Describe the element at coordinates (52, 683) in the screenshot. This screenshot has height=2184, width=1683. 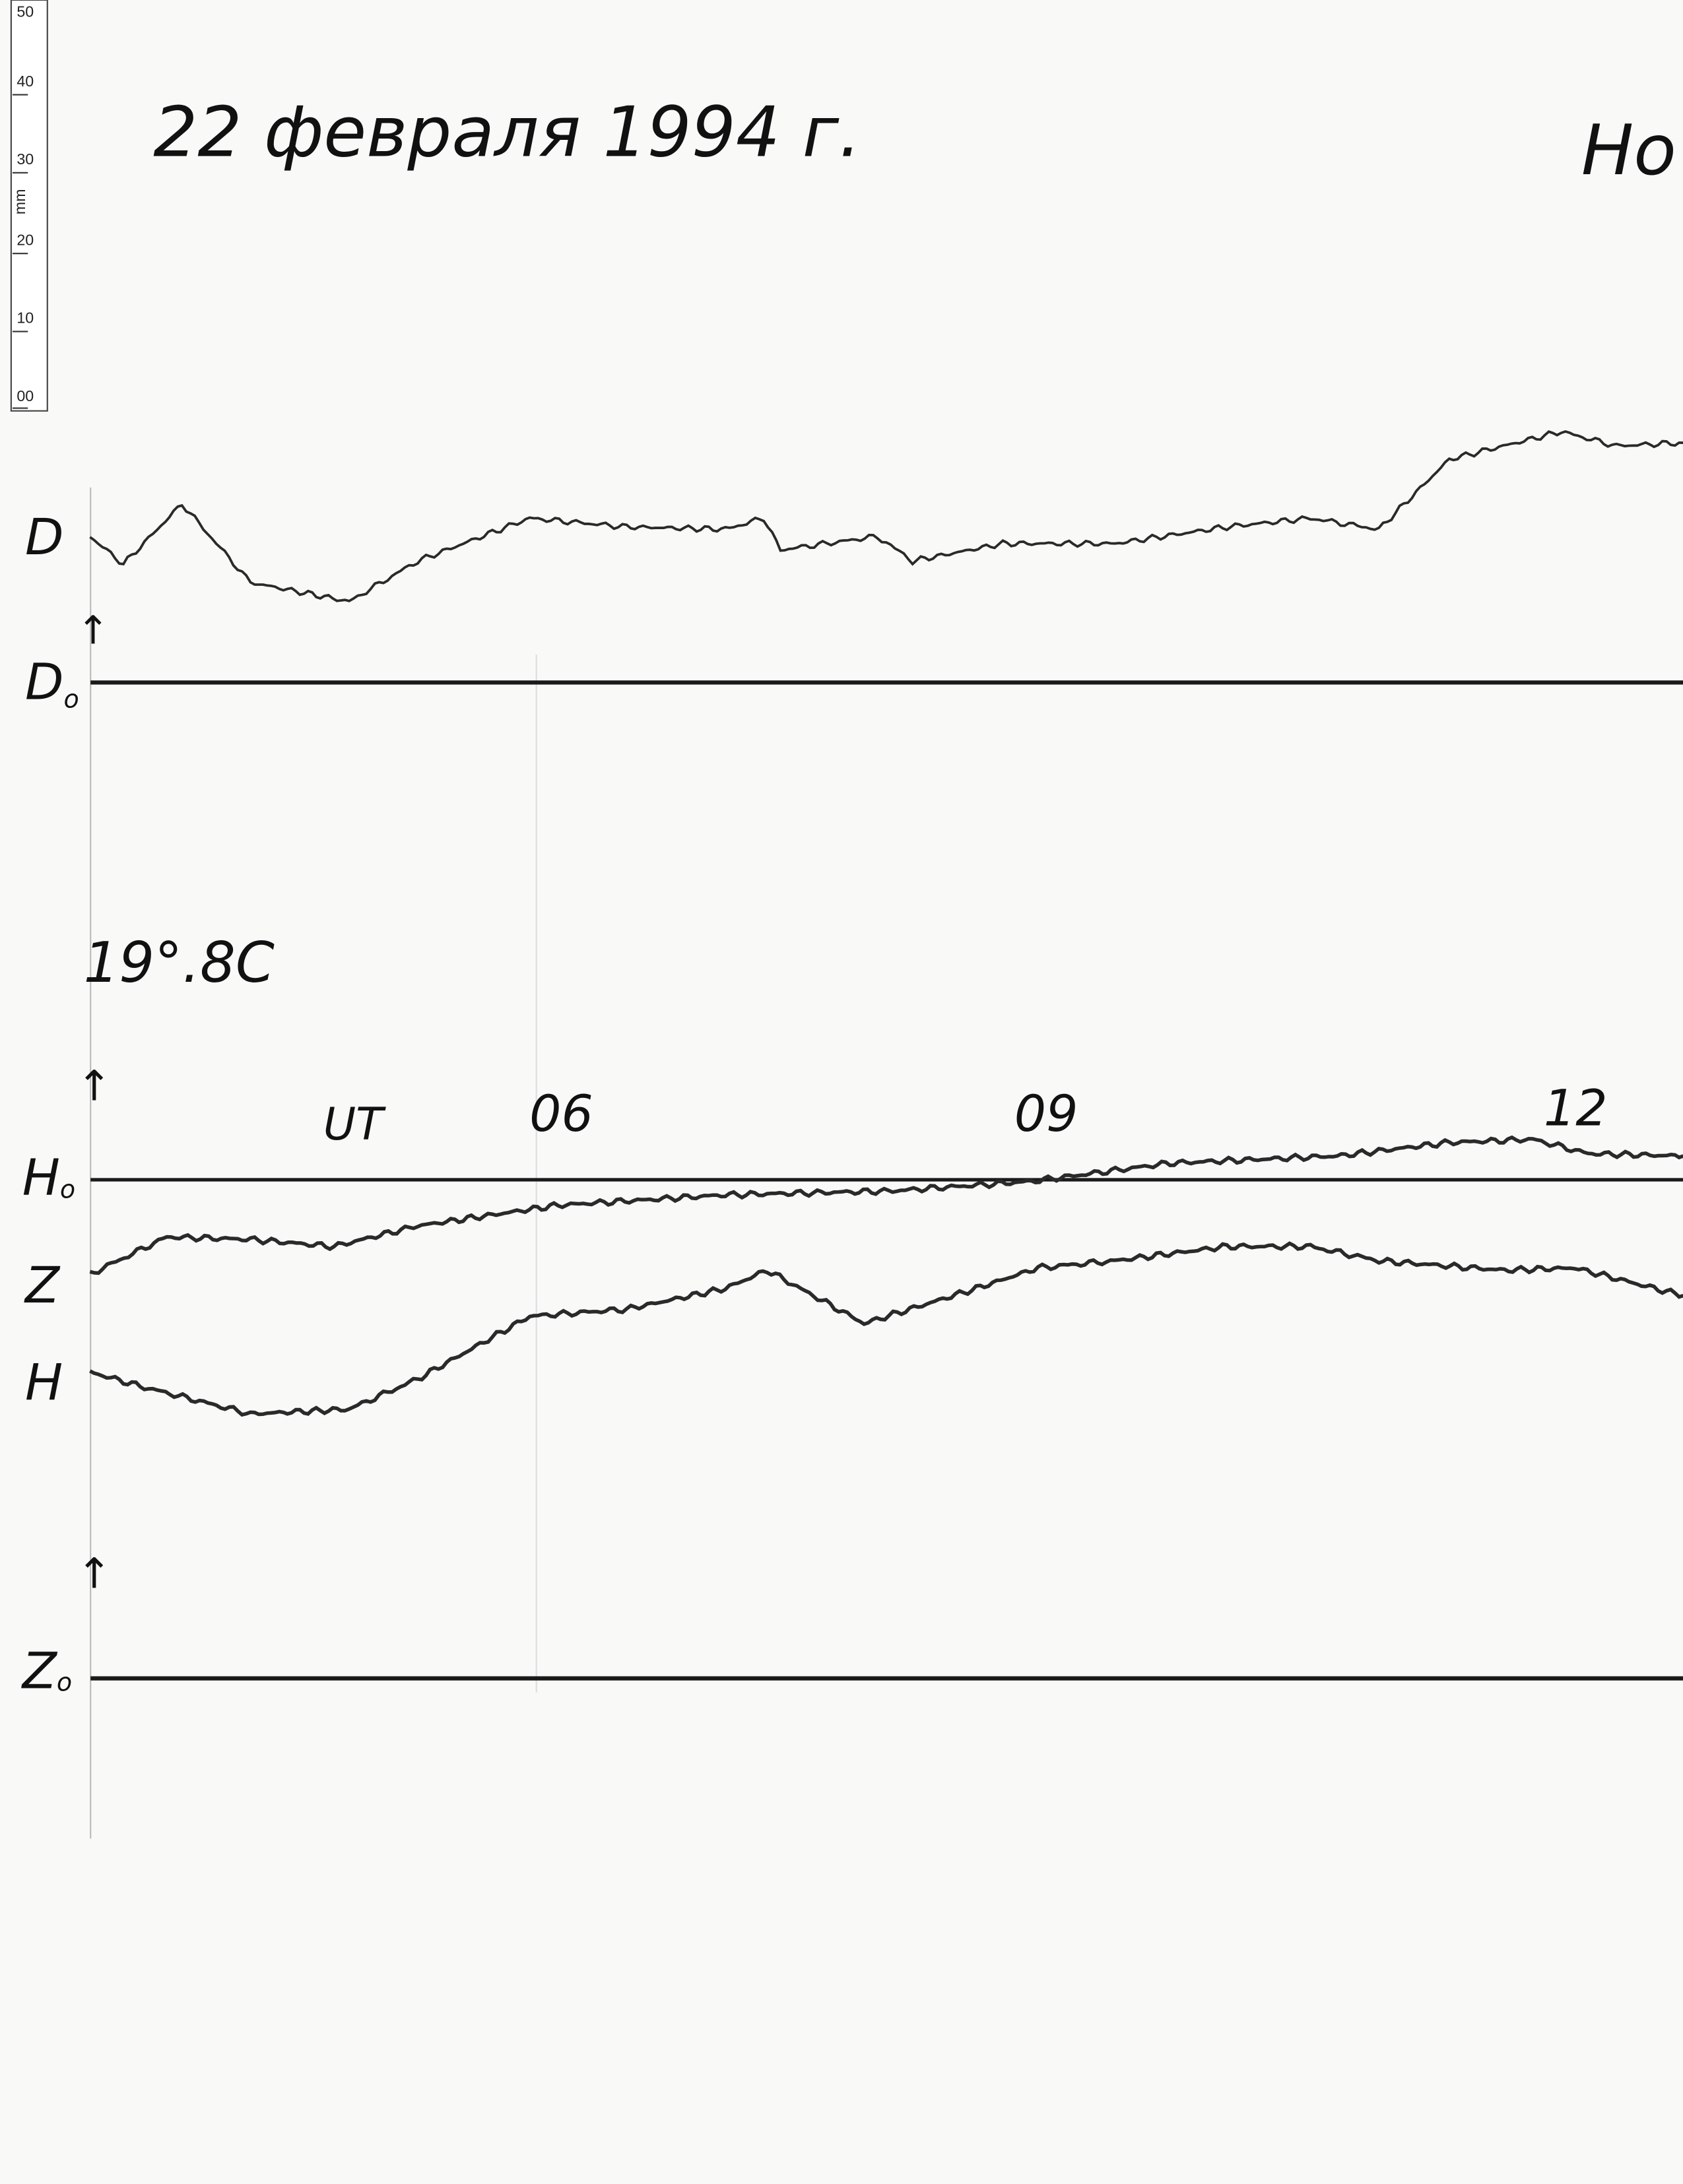
I see `label-D0: Do` at that location.